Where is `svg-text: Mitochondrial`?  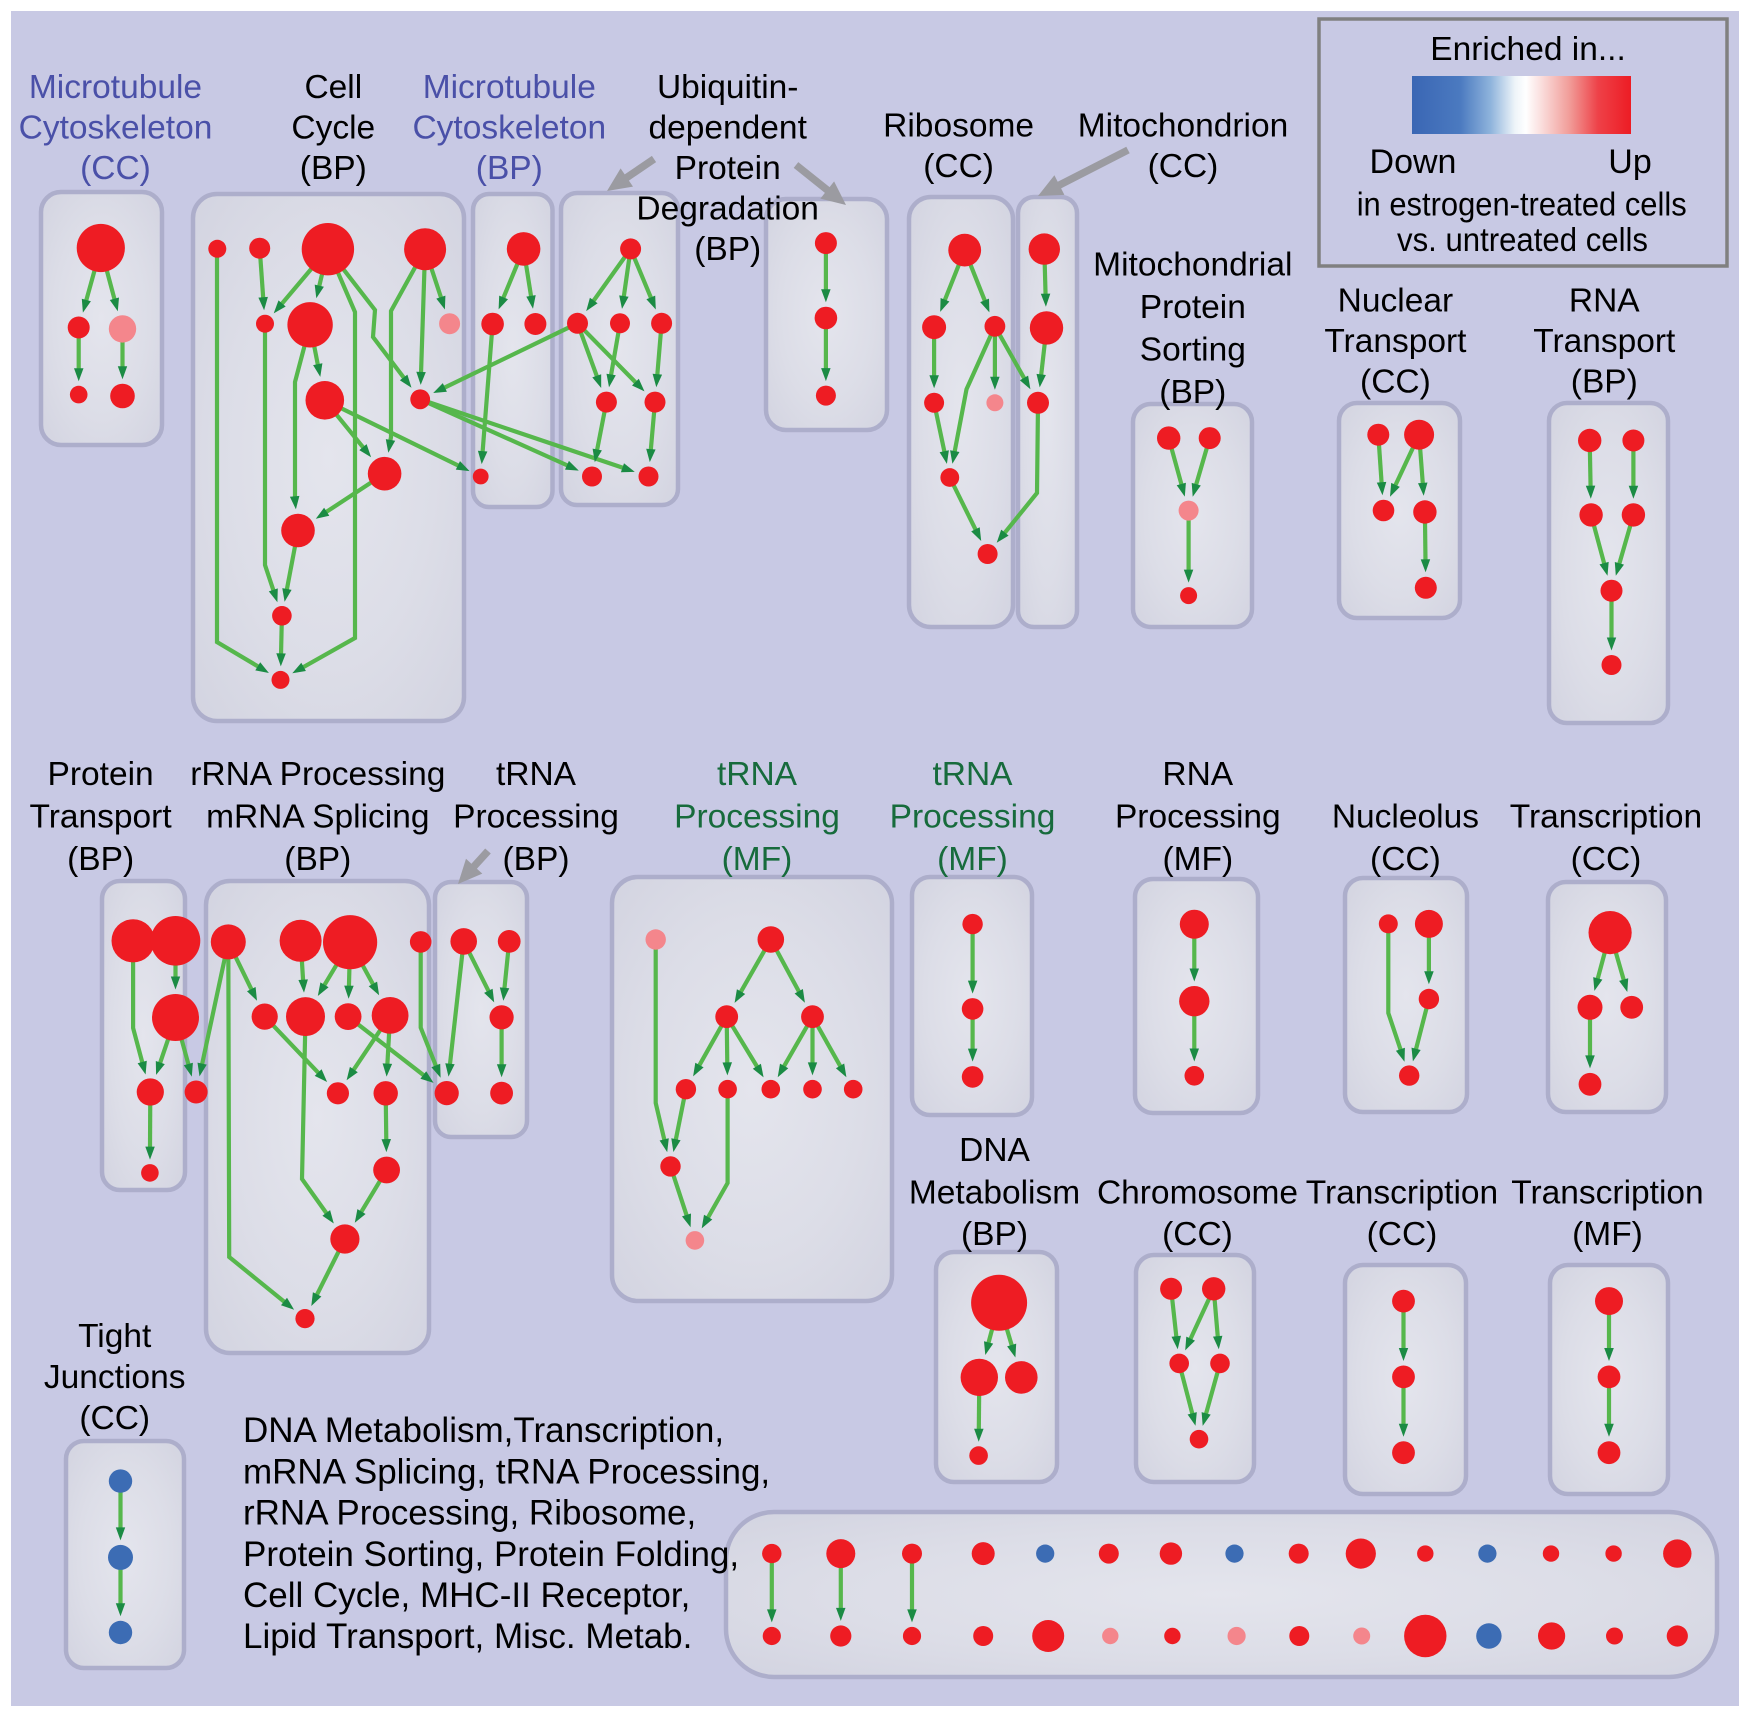
svg-text: Mitochondrial is located at coordinates (1192, 265).